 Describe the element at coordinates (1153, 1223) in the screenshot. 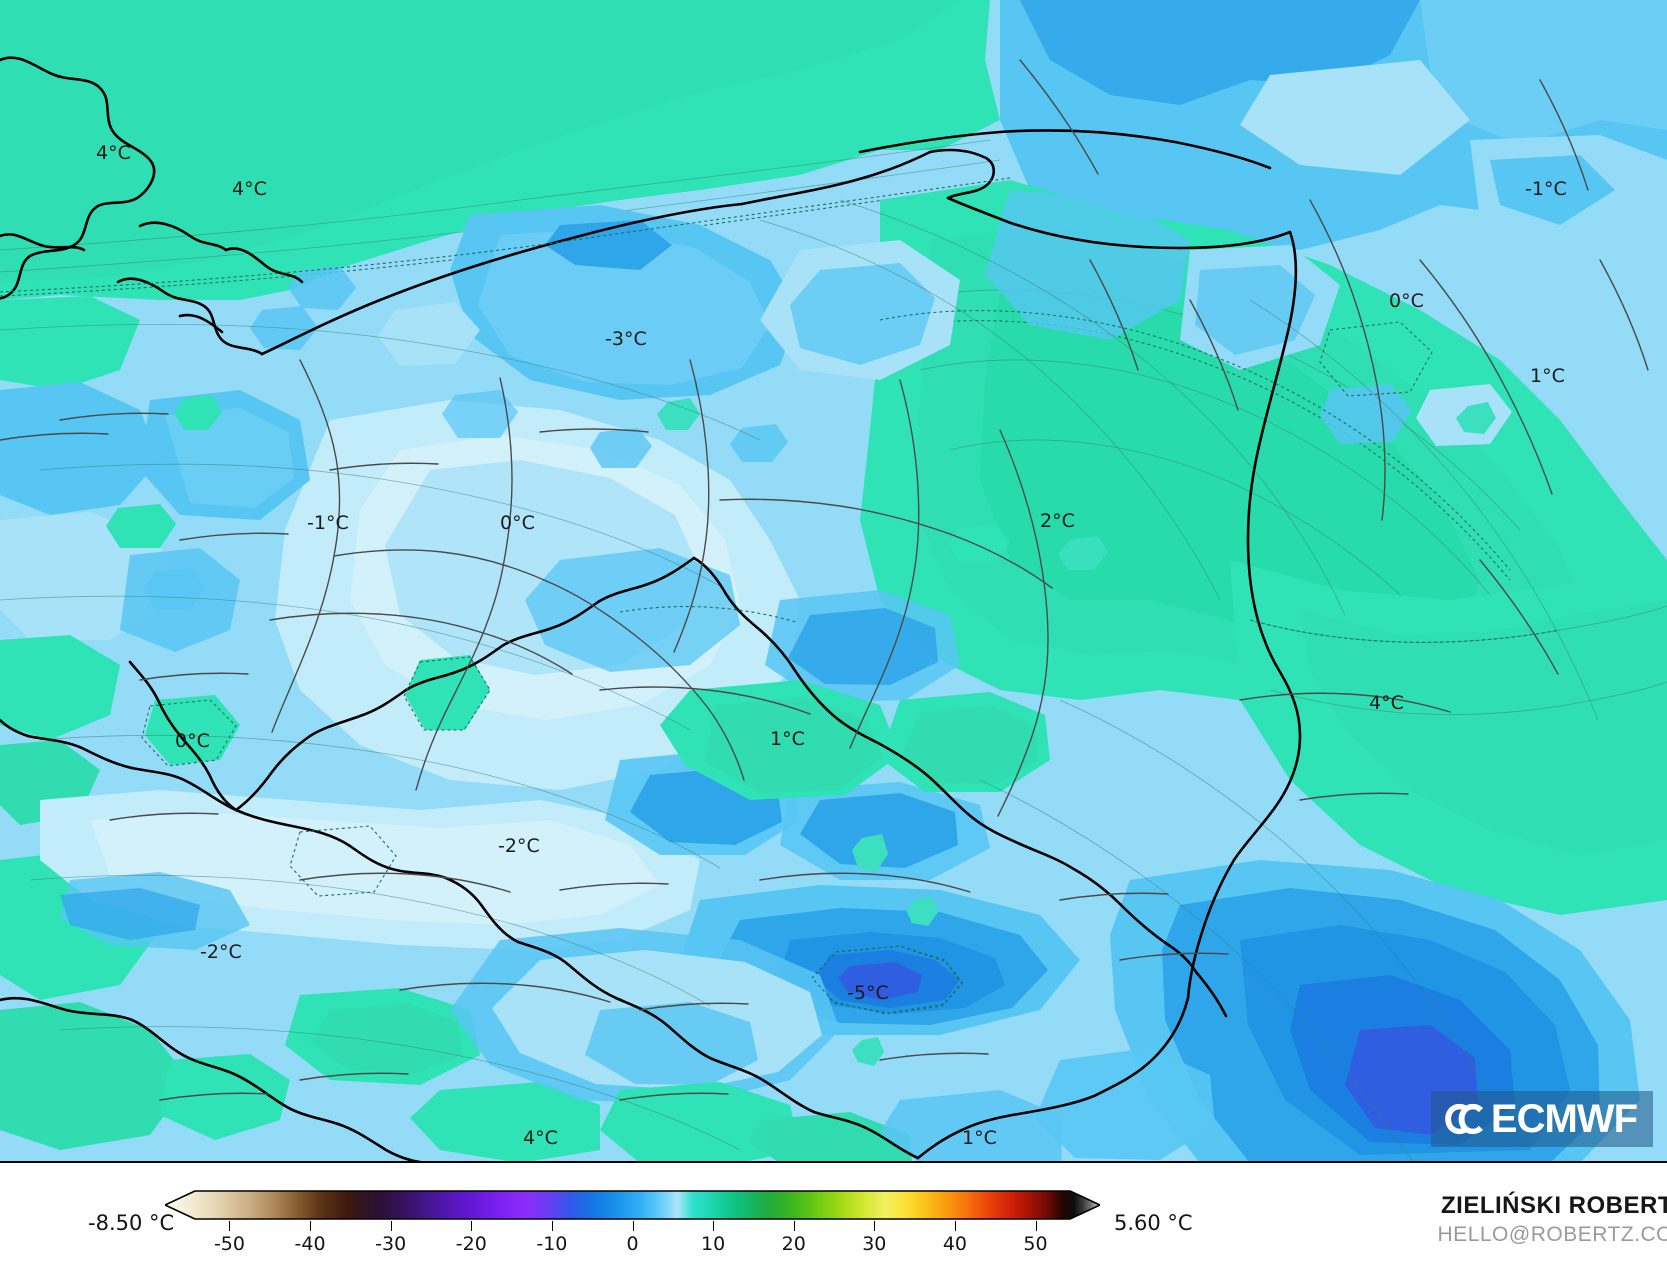

I see `colorbar-max-label: 5.60 °C` at that location.